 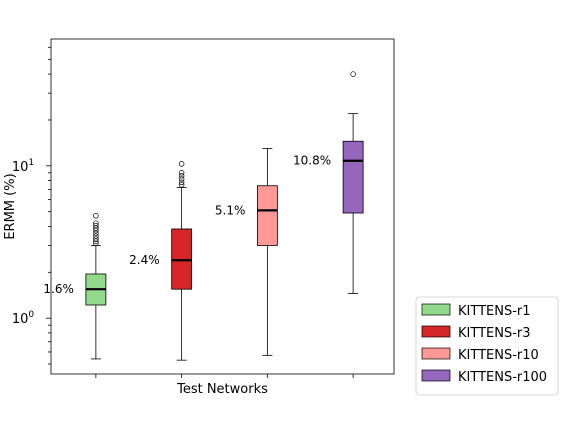 I want to click on y-tick-label: 10¹, so click(x=23, y=166).